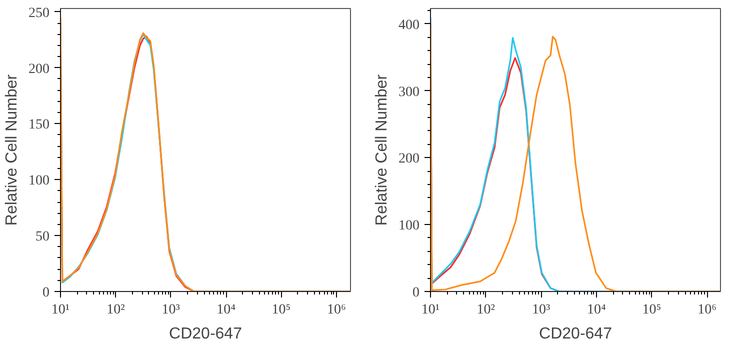  I want to click on y-tick-label: 300, so click(409, 92).